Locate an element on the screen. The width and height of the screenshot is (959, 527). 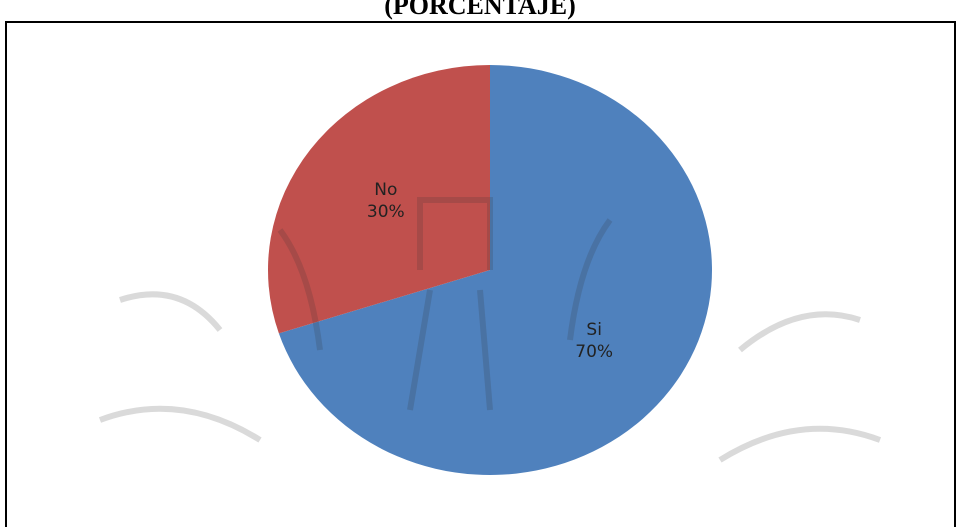
slice-label: No is located at coordinates (385, 190).